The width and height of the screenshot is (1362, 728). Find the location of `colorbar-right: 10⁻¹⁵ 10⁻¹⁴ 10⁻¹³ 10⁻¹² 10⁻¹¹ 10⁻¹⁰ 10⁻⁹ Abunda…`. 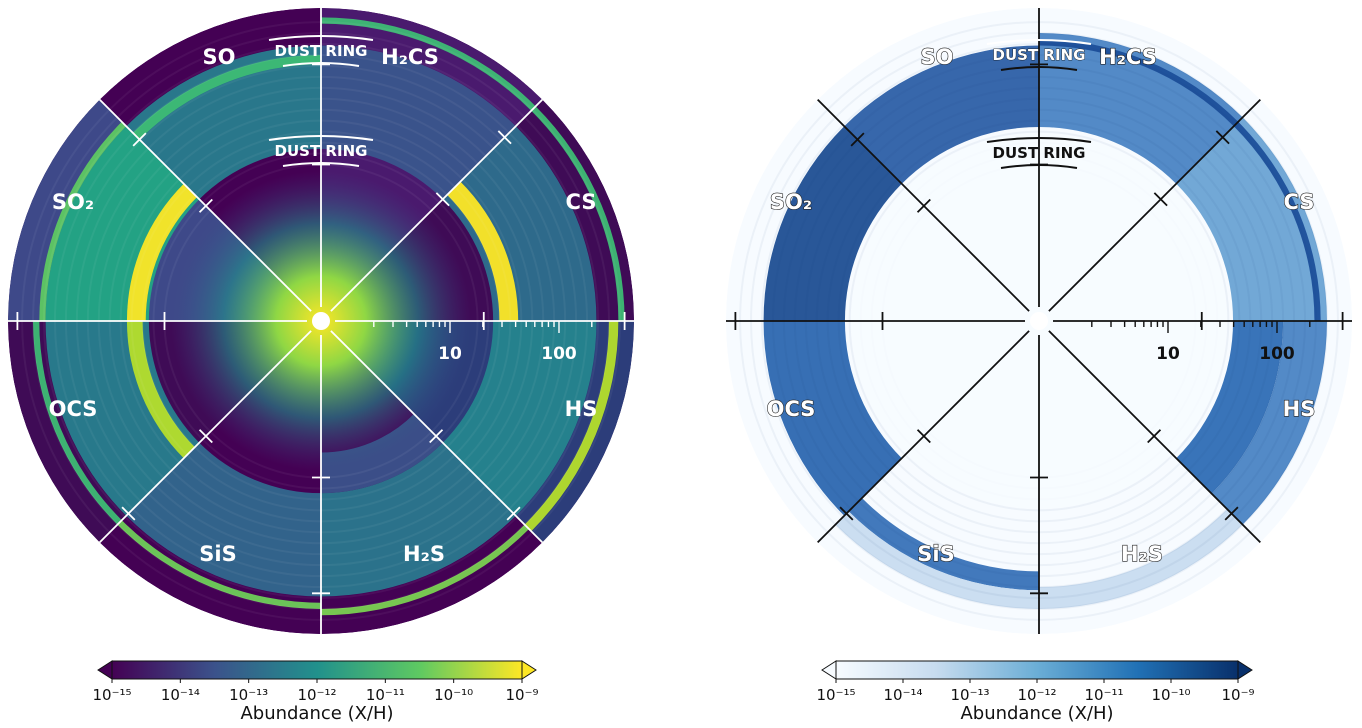

colorbar-right: 10⁻¹⁵ 10⁻¹⁴ 10⁻¹³ 10⁻¹² 10⁻¹¹ 10⁻¹⁰ 10⁻⁹ Abunda… is located at coordinates (1035, 692).